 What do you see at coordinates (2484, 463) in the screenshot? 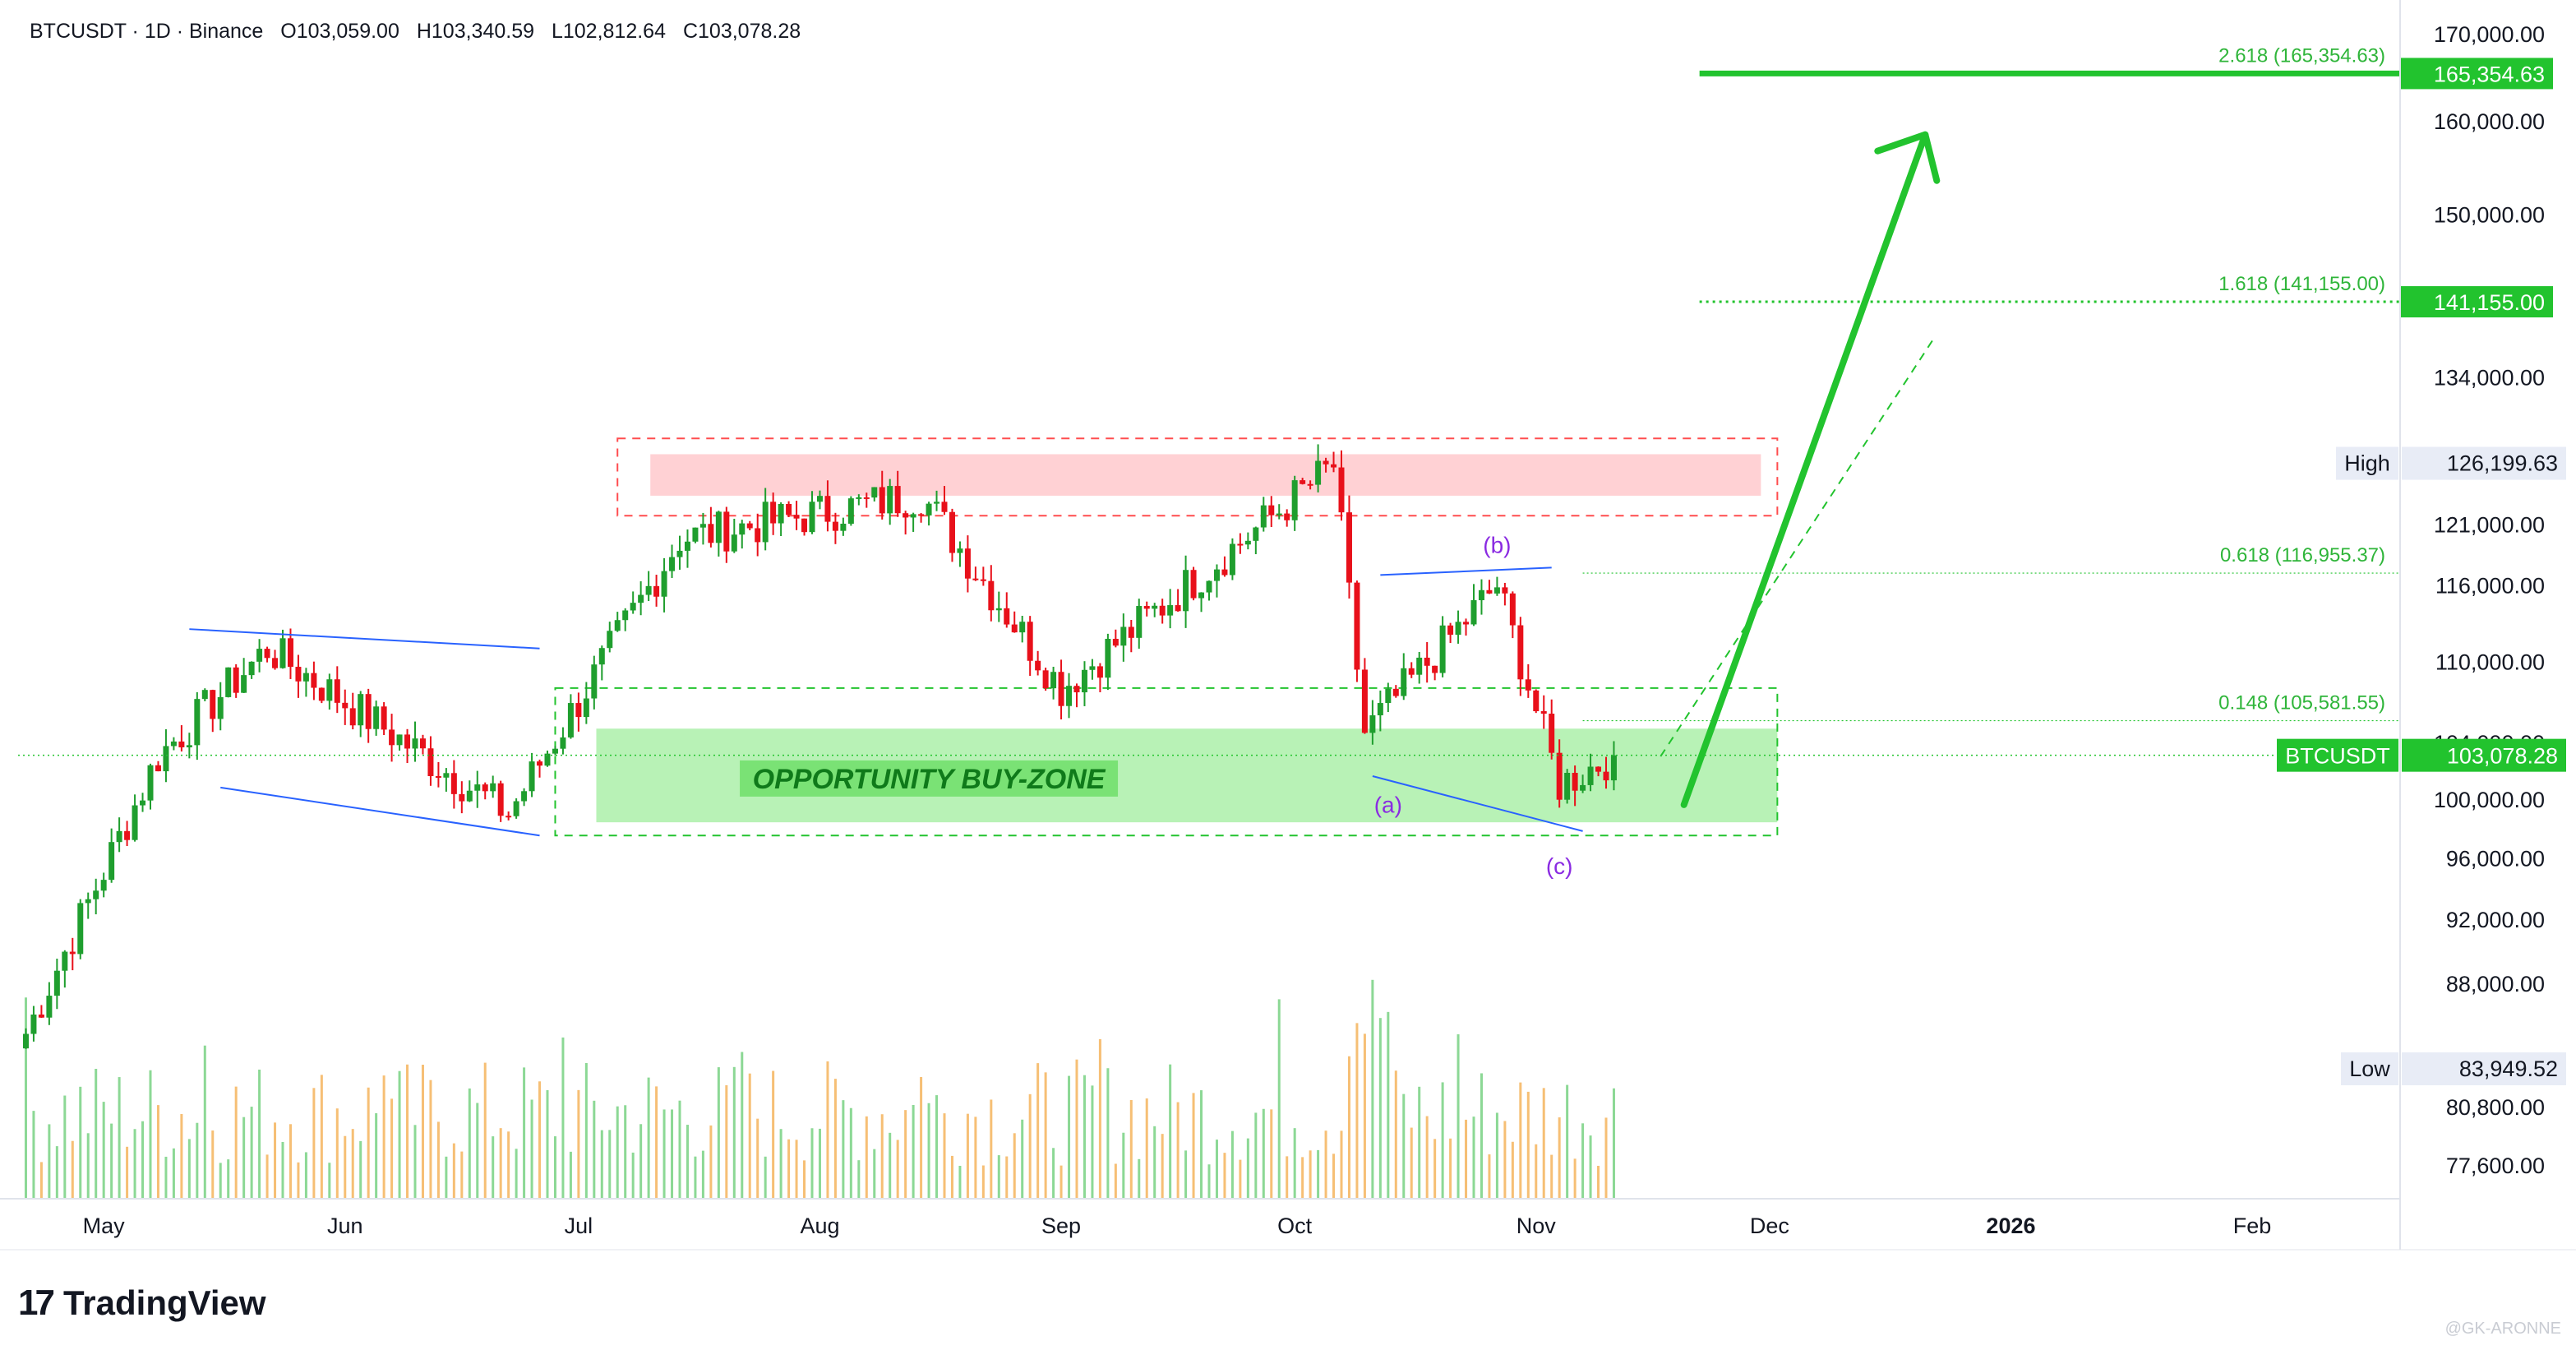
I see `high-value-badge` at bounding box center [2484, 463].